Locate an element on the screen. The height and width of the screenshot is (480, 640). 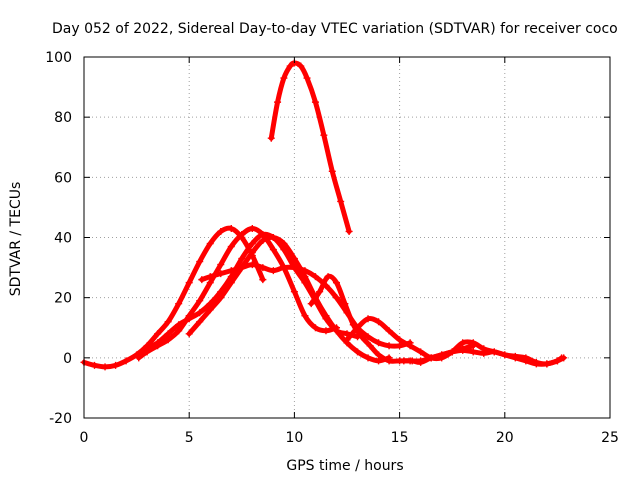
x-tick-label: 0 is located at coordinates (84, 438).